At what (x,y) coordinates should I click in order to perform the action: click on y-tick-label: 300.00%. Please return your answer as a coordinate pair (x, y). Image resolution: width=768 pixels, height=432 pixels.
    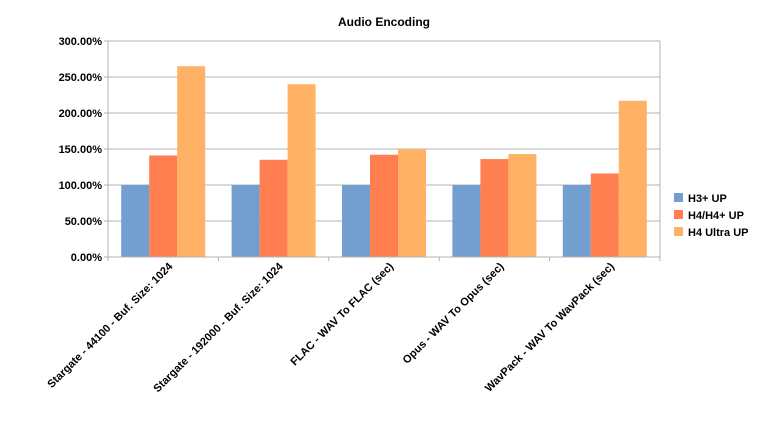
    Looking at the image, I should click on (81, 42).